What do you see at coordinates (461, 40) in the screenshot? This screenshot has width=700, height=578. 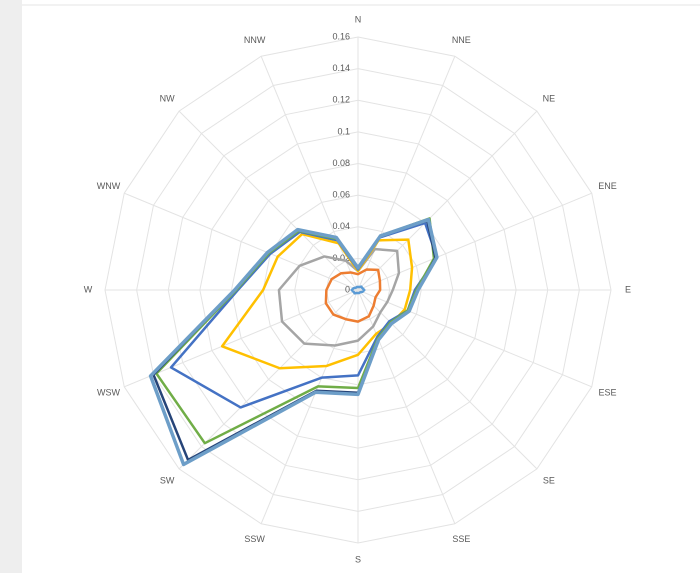 I see `category-label: NNE` at bounding box center [461, 40].